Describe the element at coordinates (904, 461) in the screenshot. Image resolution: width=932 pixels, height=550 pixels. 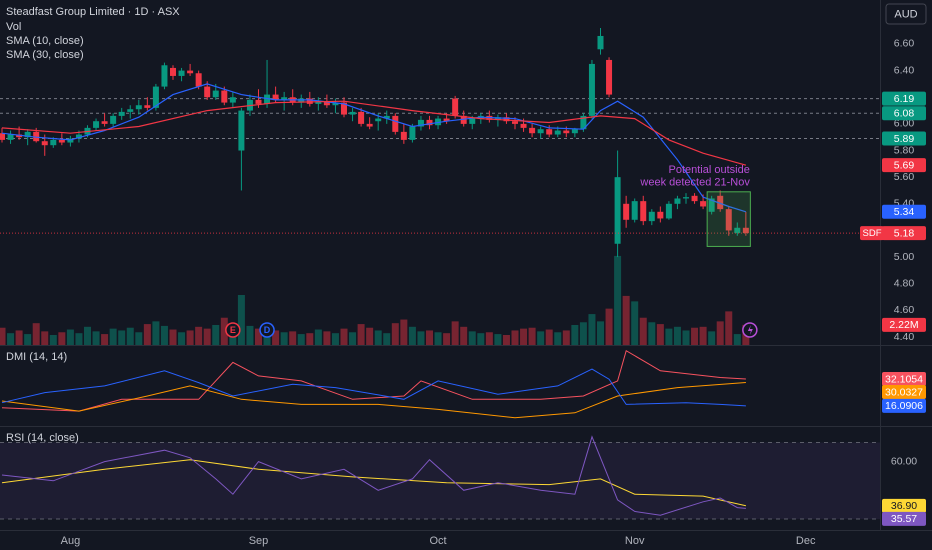
I see `y-tick-label: 60.00` at that location.